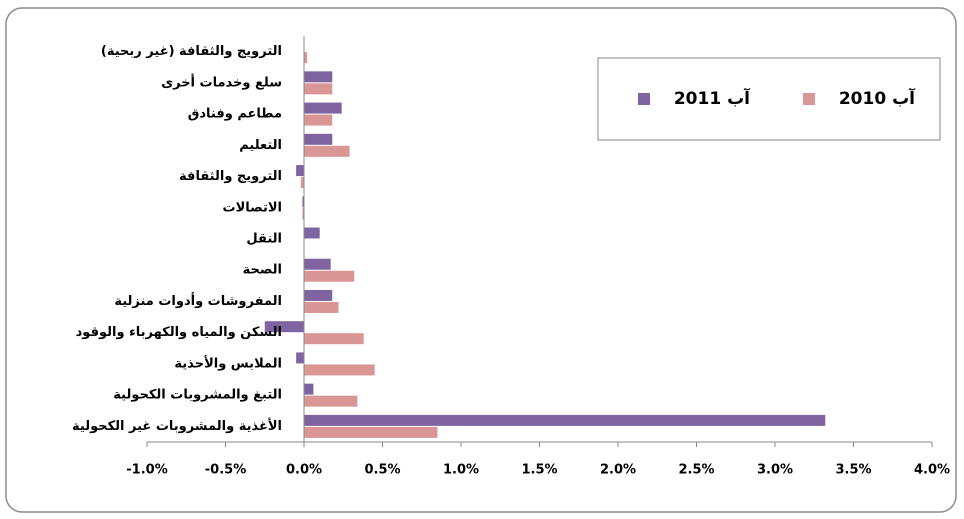  Describe the element at coordinates (177, 425) in the screenshot. I see `y-tick-label: الأغذية والمشروبات غير الكحولية` at that location.